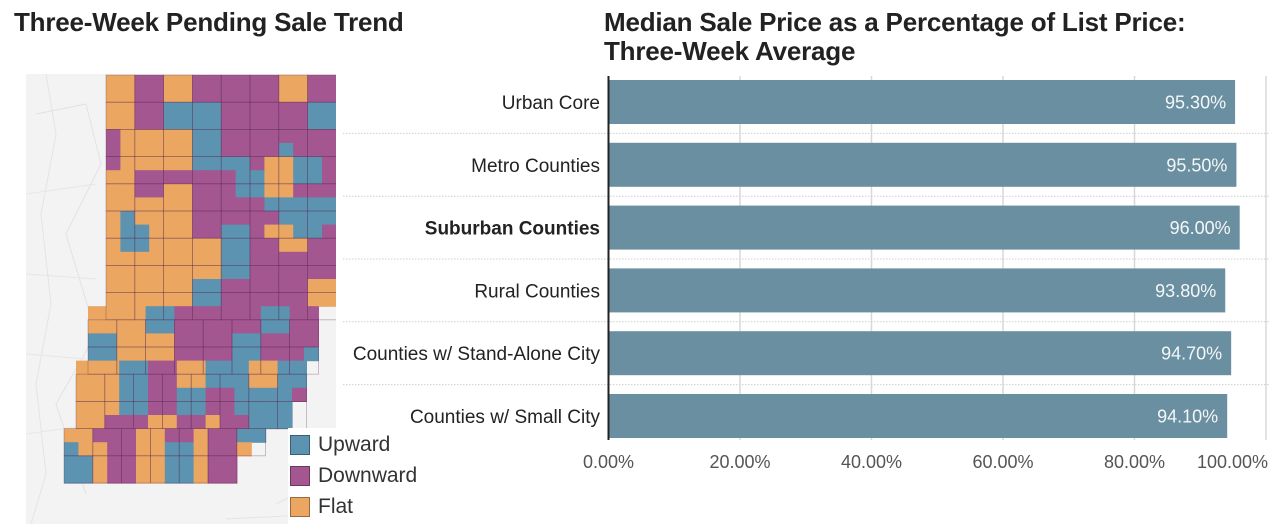 The height and width of the screenshot is (528, 1280). Describe the element at coordinates (1196, 165) in the screenshot. I see `bar-value-label: 95.50%` at that location.